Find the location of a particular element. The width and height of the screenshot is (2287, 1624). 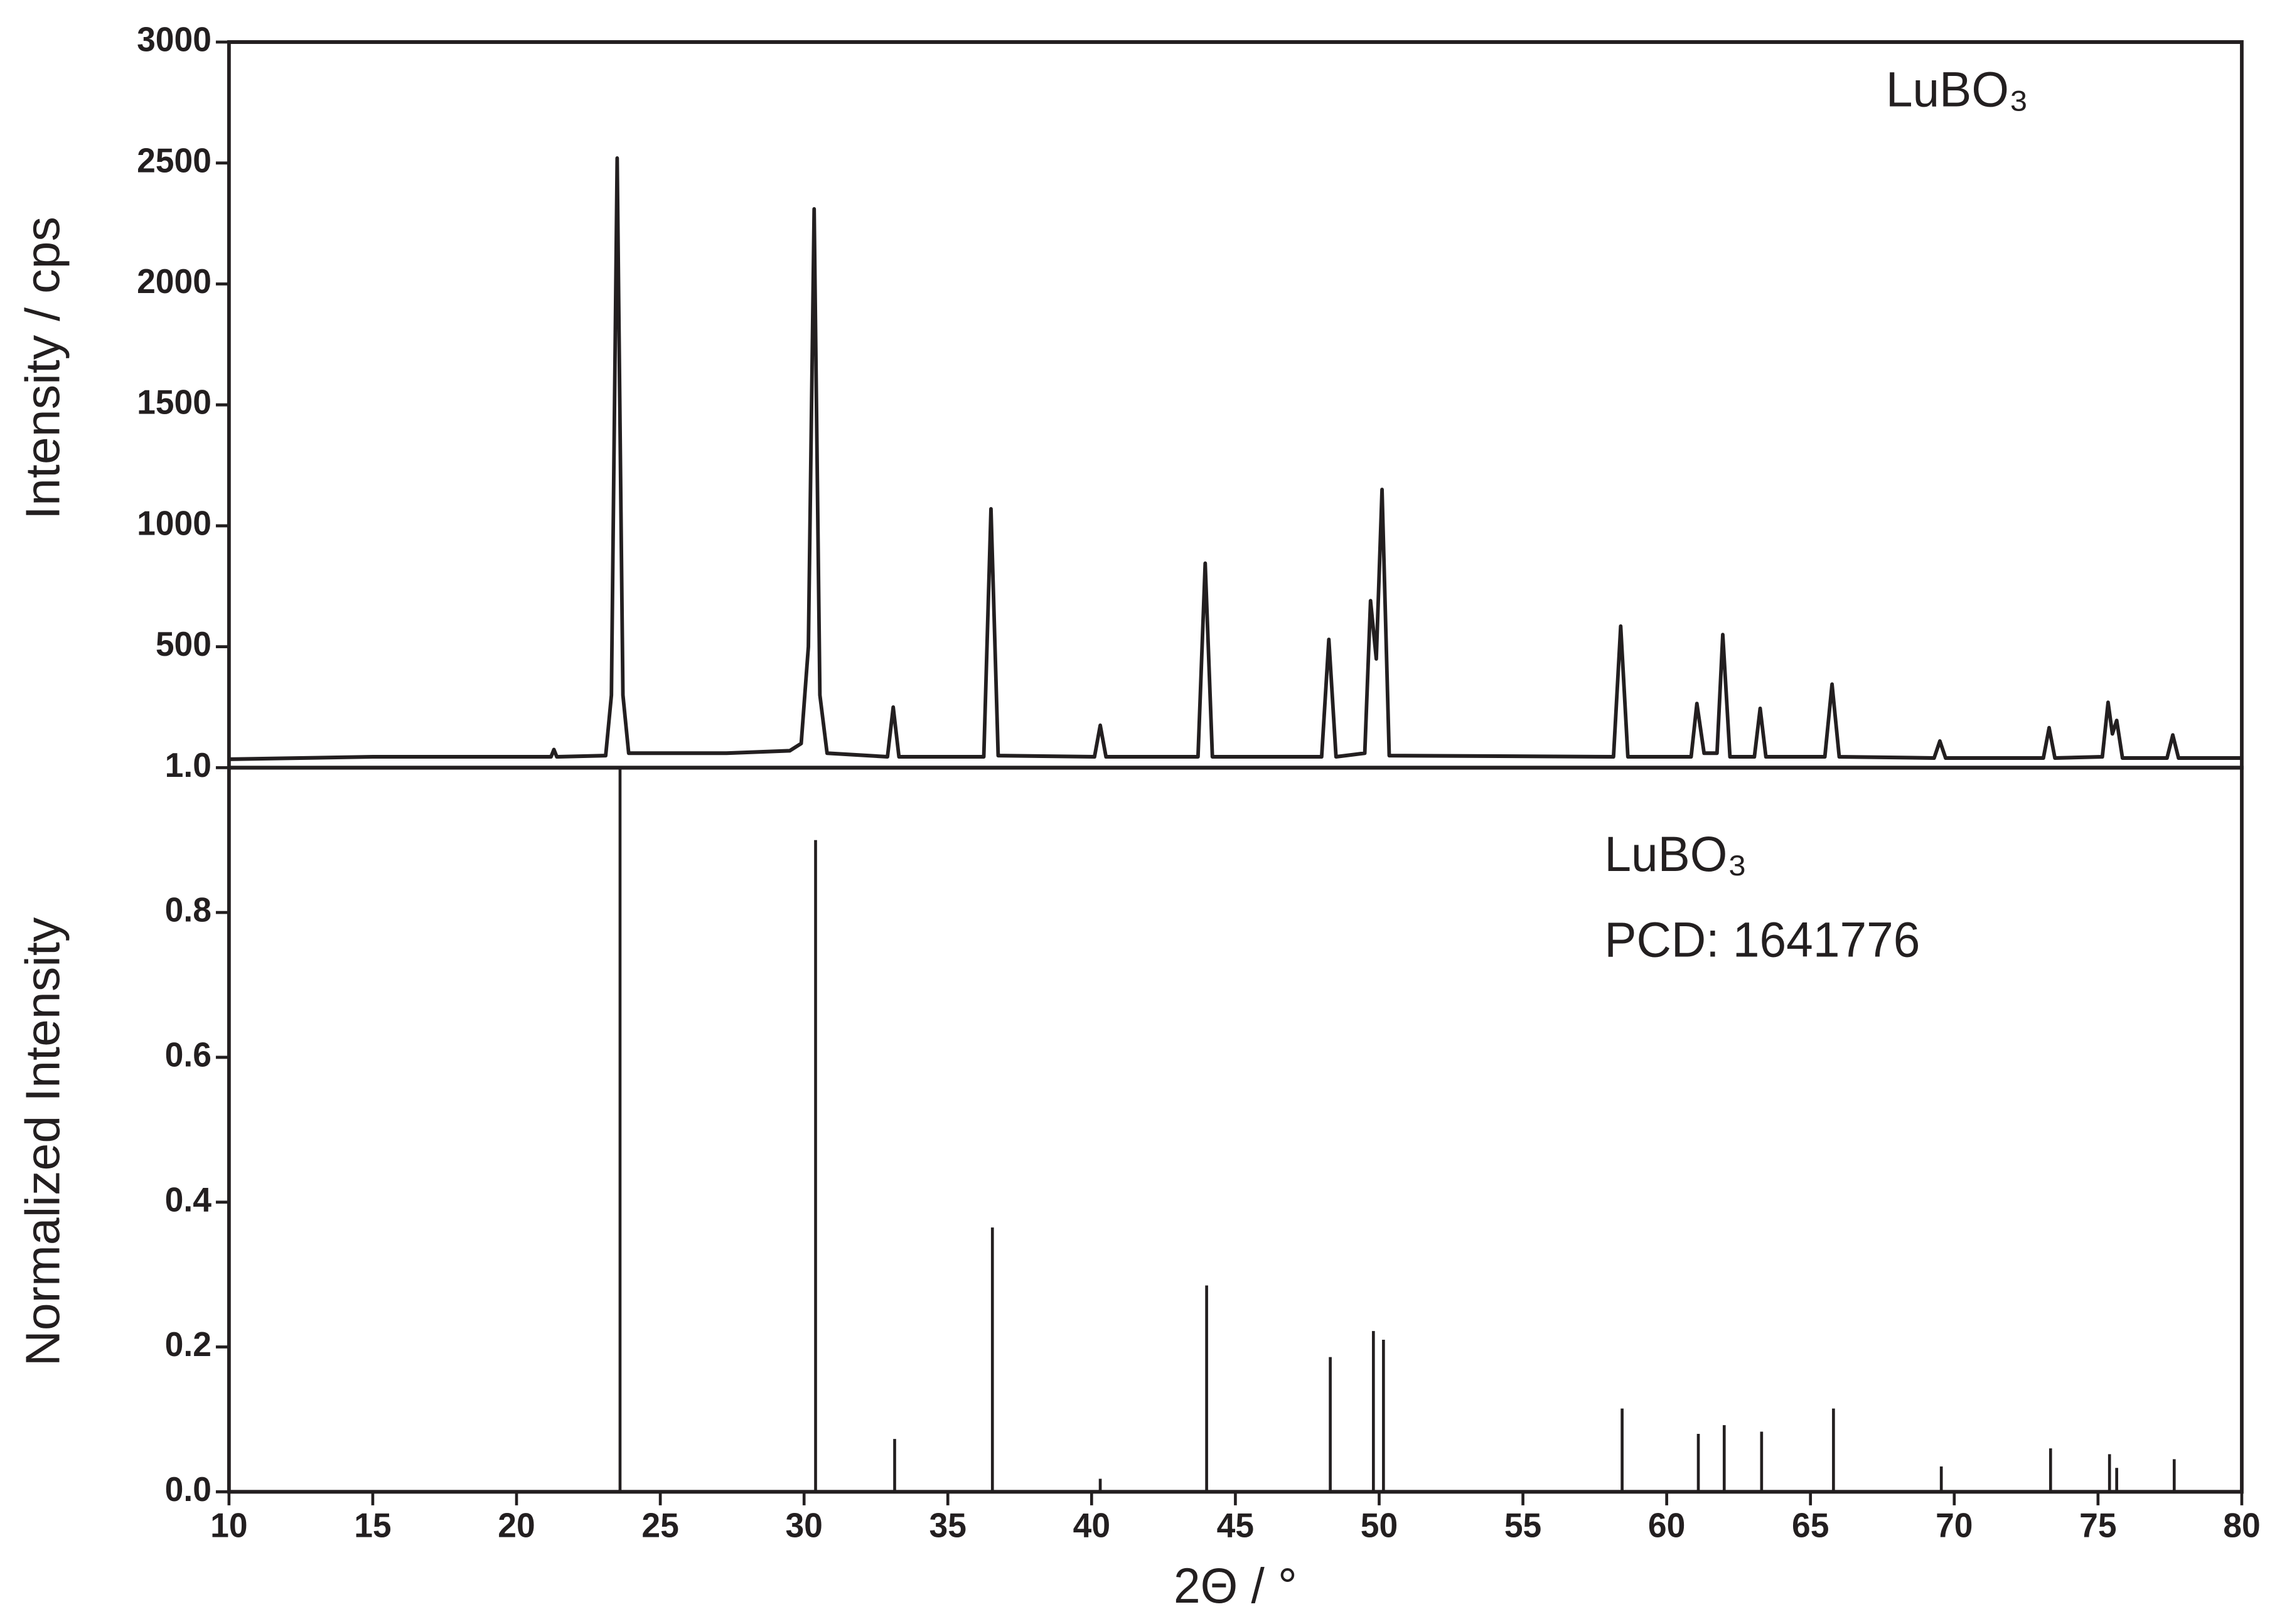

x-tick-label: 80 is located at coordinates (2241, 1526).